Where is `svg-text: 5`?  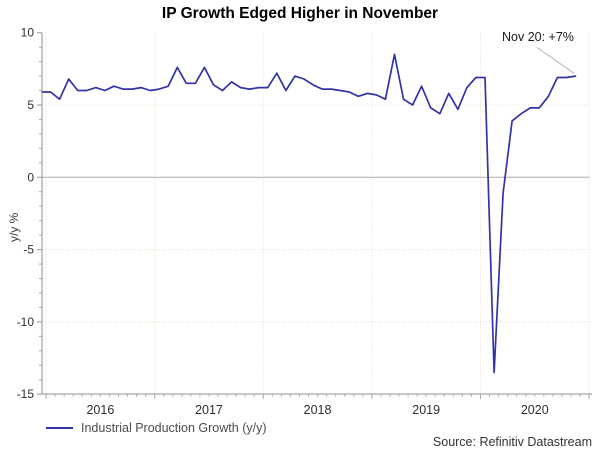
svg-text: 5 is located at coordinates (30, 105).